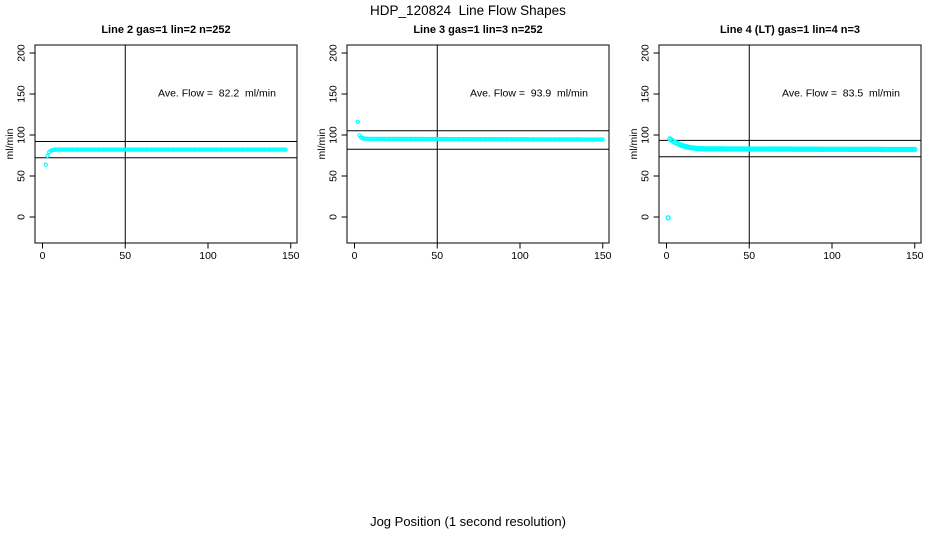 The width and height of the screenshot is (936, 540). Describe the element at coordinates (529, 94) in the screenshot. I see `ave-flow-annotation: Ave. Flow = 93.9 ml/min` at that location.